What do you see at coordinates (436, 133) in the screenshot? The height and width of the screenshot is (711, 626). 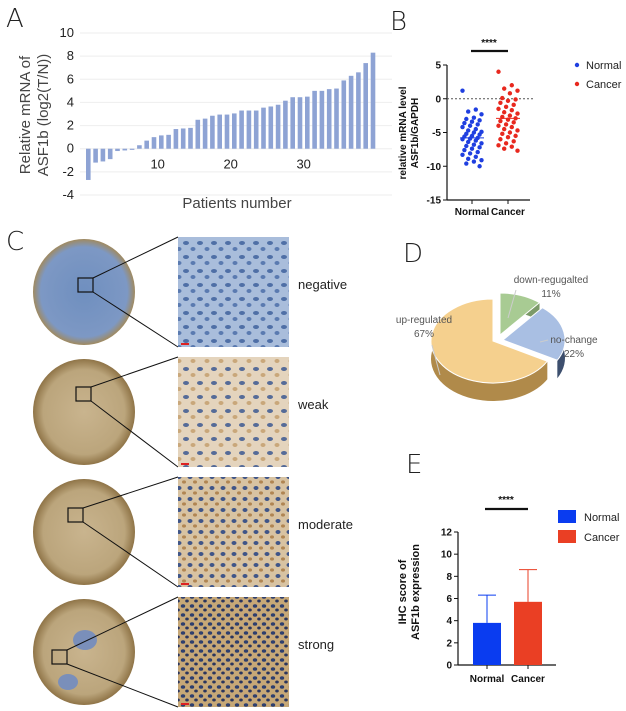 I see `b-ytick-label: -5` at bounding box center [436, 133].